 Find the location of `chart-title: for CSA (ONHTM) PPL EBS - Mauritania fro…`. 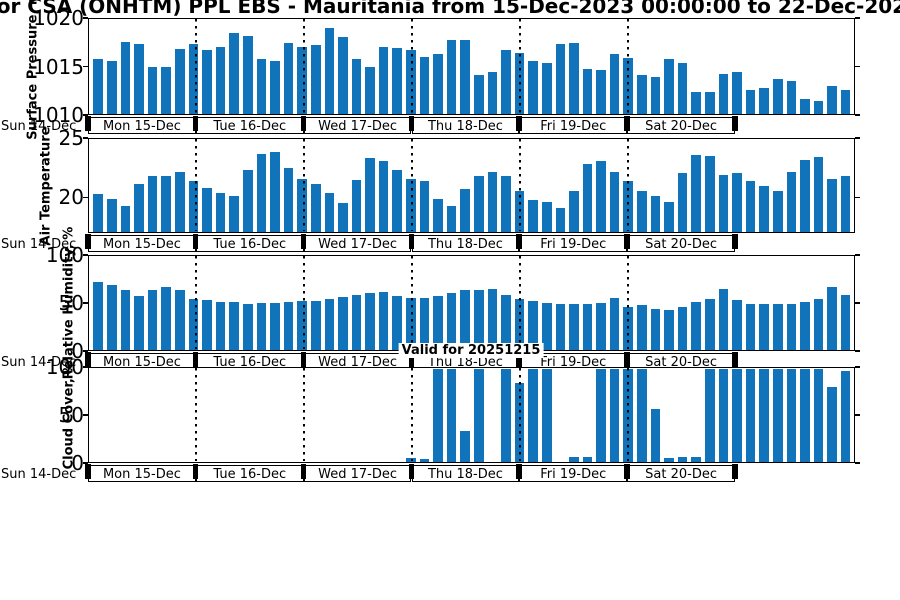

chart-title: for CSA (ONHTM) PPL EBS - Mauritania fro… is located at coordinates (450, 9).